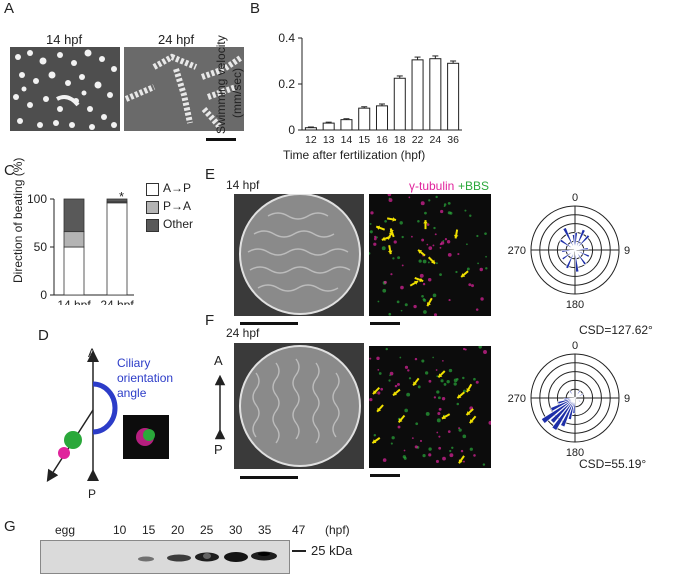 This screenshot has width=685, height=578. Describe the element at coordinates (236, 530) in the screenshot. I see `lane-label: 30` at that location.